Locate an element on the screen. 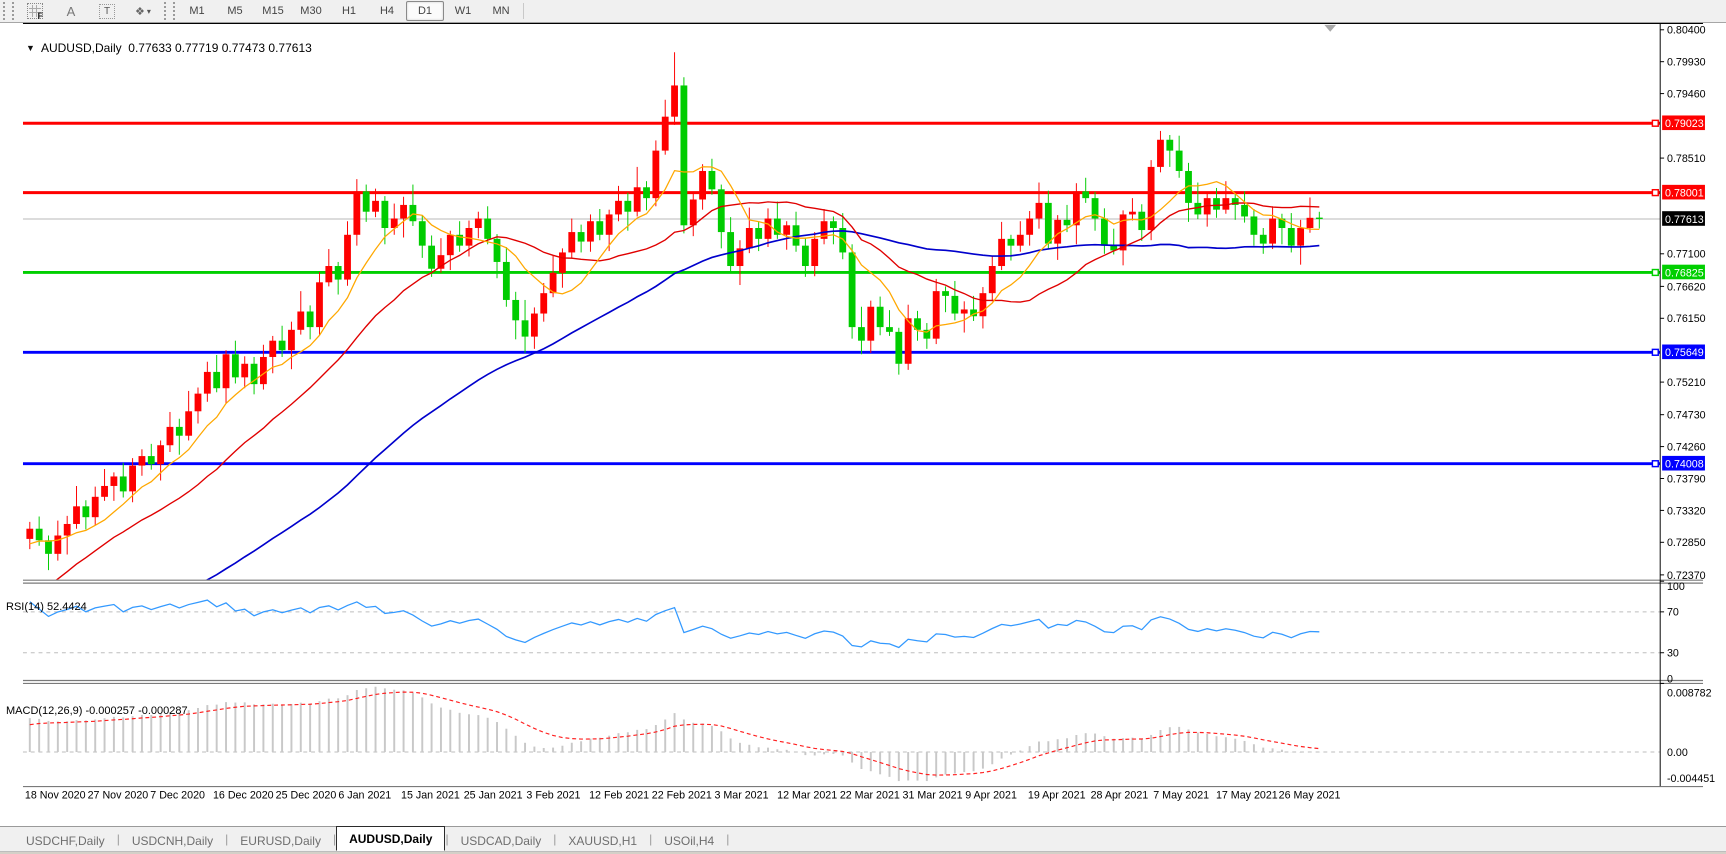 This screenshot has width=1726, height=854. date-axis-label: 18 Nov 2020 is located at coordinates (55, 796).